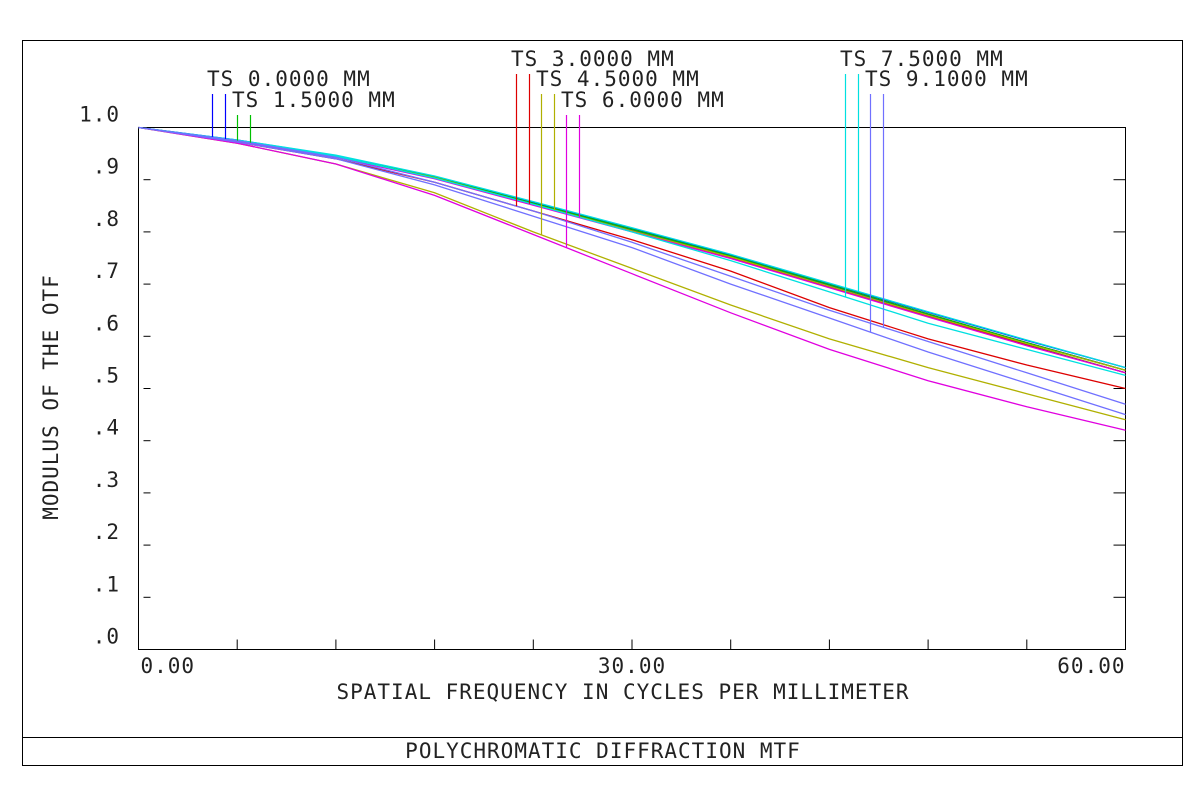 This screenshot has width=1200, height=800. I want to click on chart-title: POLYCHROMATIC DIFFRACTION MTF, so click(603, 751).